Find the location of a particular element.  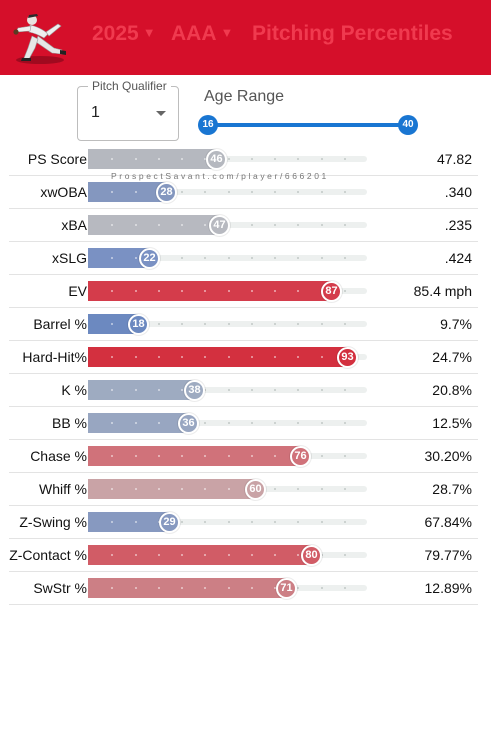

metric-row: SwStr % 71 12.89% is located at coordinates (243, 588).